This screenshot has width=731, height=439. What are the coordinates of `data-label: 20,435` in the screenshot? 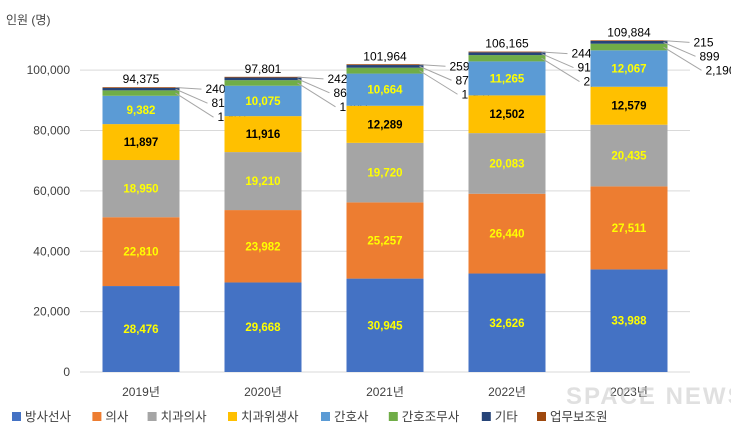 It's located at (629, 157).